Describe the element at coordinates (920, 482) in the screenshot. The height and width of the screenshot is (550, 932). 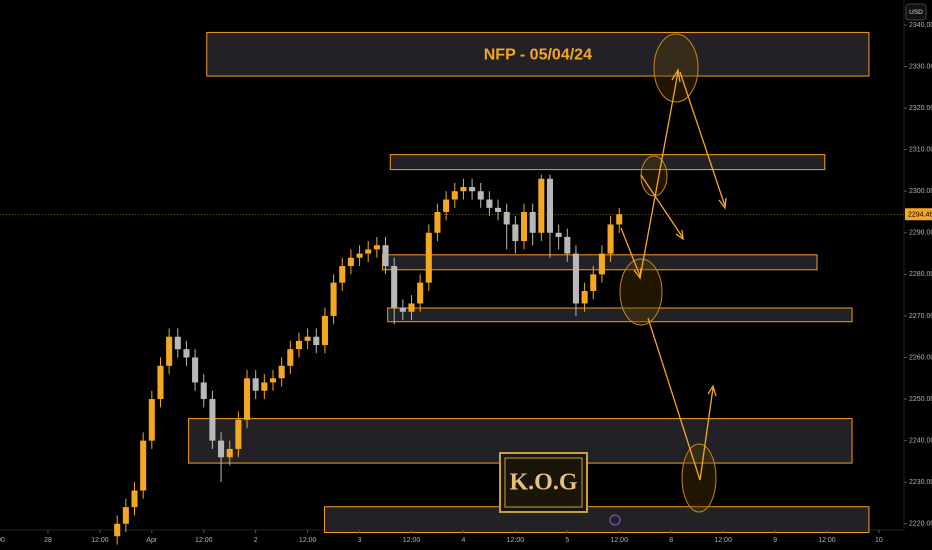
I see `y-tick-label: 2230.00` at that location.